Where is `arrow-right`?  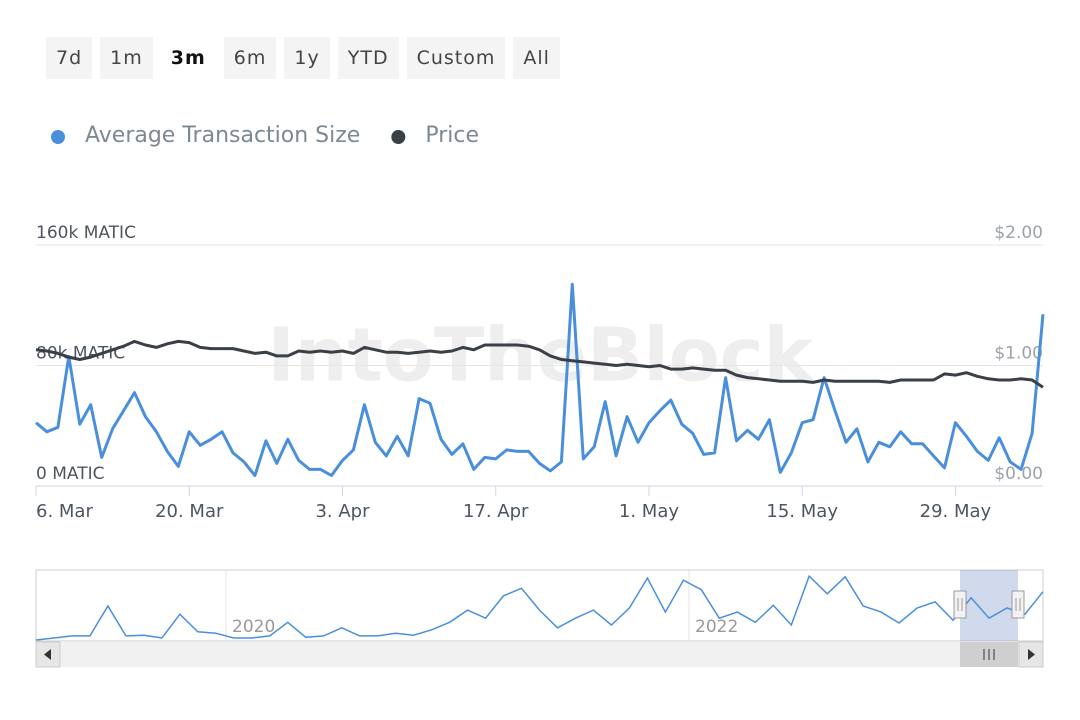 arrow-right is located at coordinates (1031, 654).